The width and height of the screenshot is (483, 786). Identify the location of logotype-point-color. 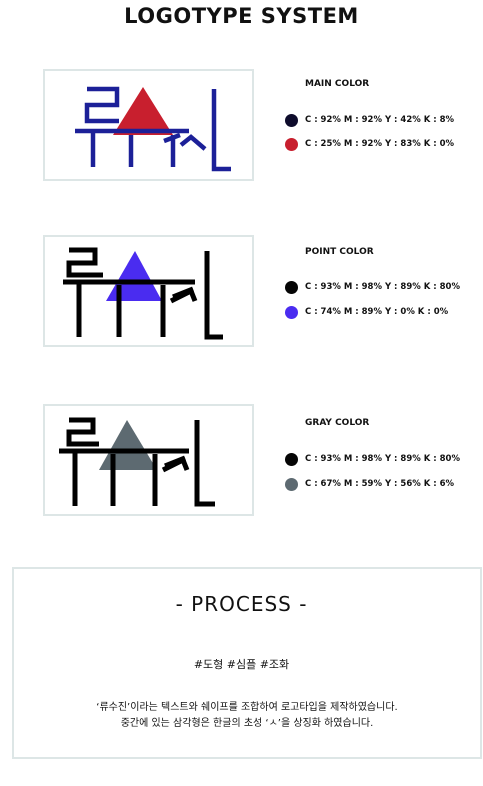
(148, 291).